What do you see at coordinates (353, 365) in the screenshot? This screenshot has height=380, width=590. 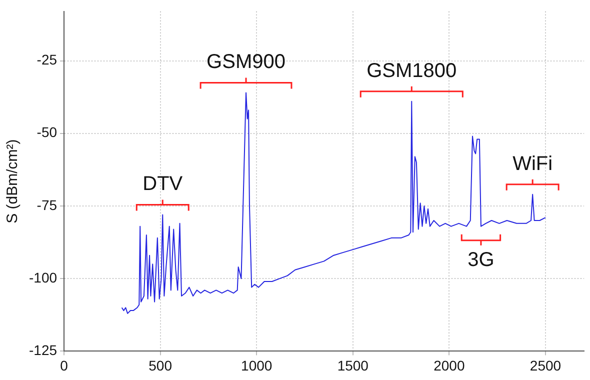 I see `x-tick-label: 1500` at bounding box center [353, 365].